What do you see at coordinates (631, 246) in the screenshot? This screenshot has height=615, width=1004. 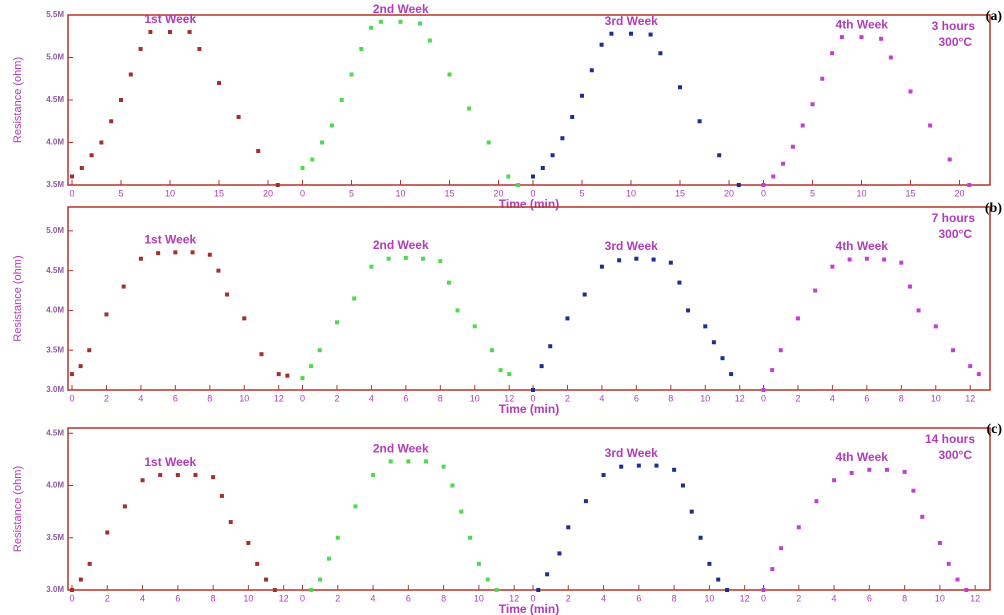 I see `series-label: 3rd Week` at bounding box center [631, 246].